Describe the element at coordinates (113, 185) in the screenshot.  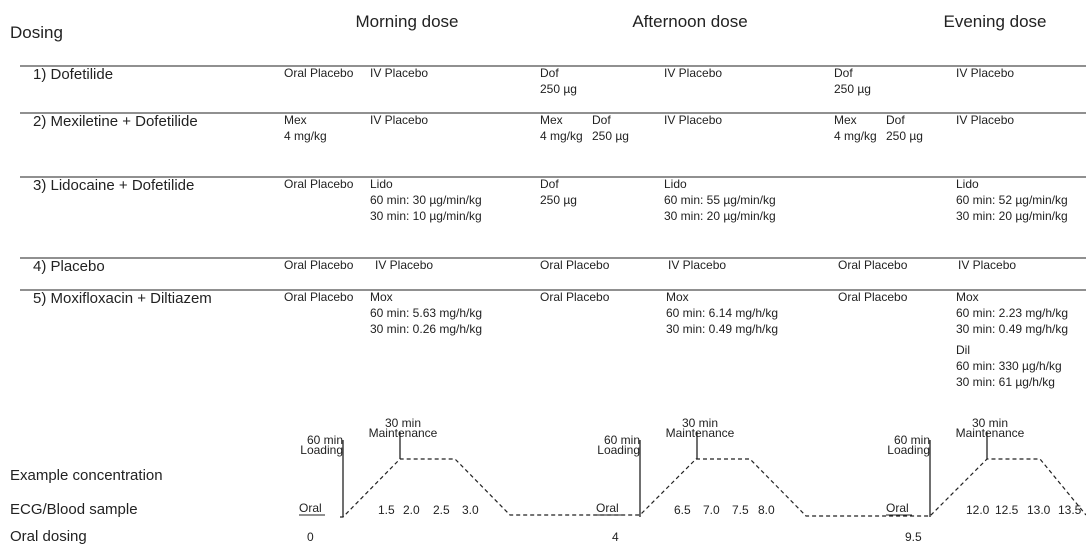
I see `row-label: 3) Lidocaine + Dofetilide` at that location.